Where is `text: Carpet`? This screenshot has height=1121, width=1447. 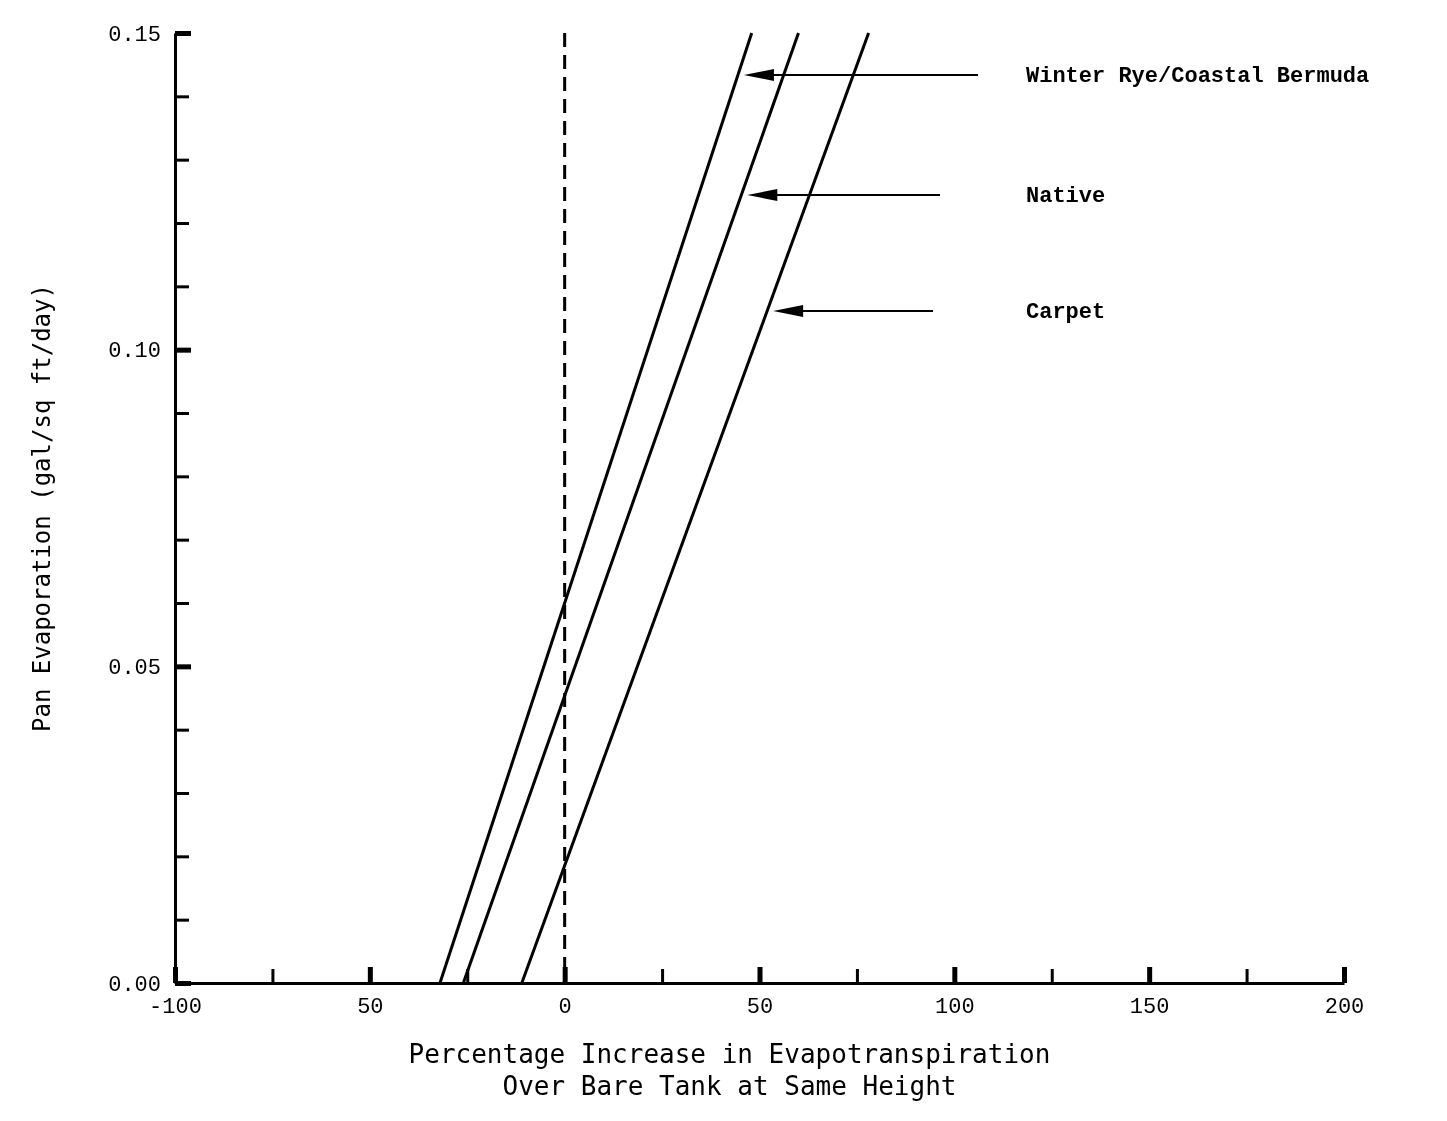 text: Carpet is located at coordinates (1066, 312).